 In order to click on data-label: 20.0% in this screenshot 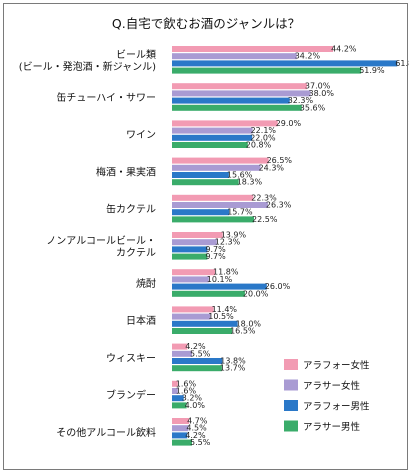, I will do `click(256, 293)`.